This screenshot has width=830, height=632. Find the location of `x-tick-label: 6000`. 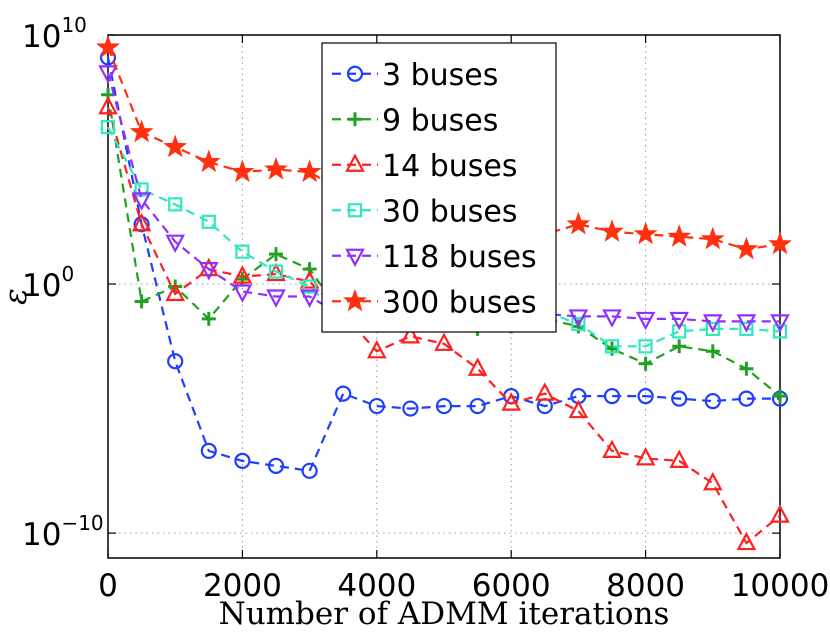

x-tick-label: 6000 is located at coordinates (511, 586).